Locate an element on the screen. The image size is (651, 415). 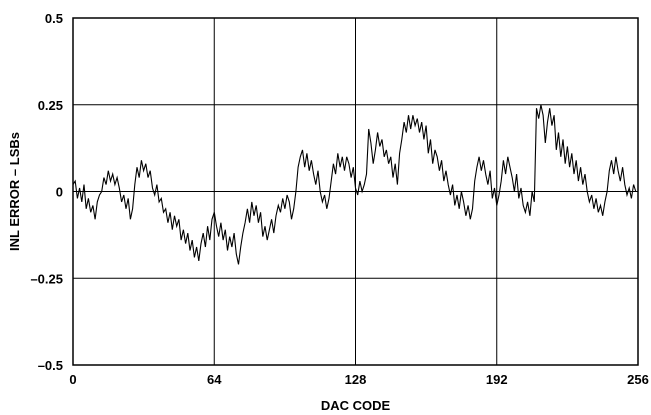
x-tick-label: 128 is located at coordinates (356, 379).